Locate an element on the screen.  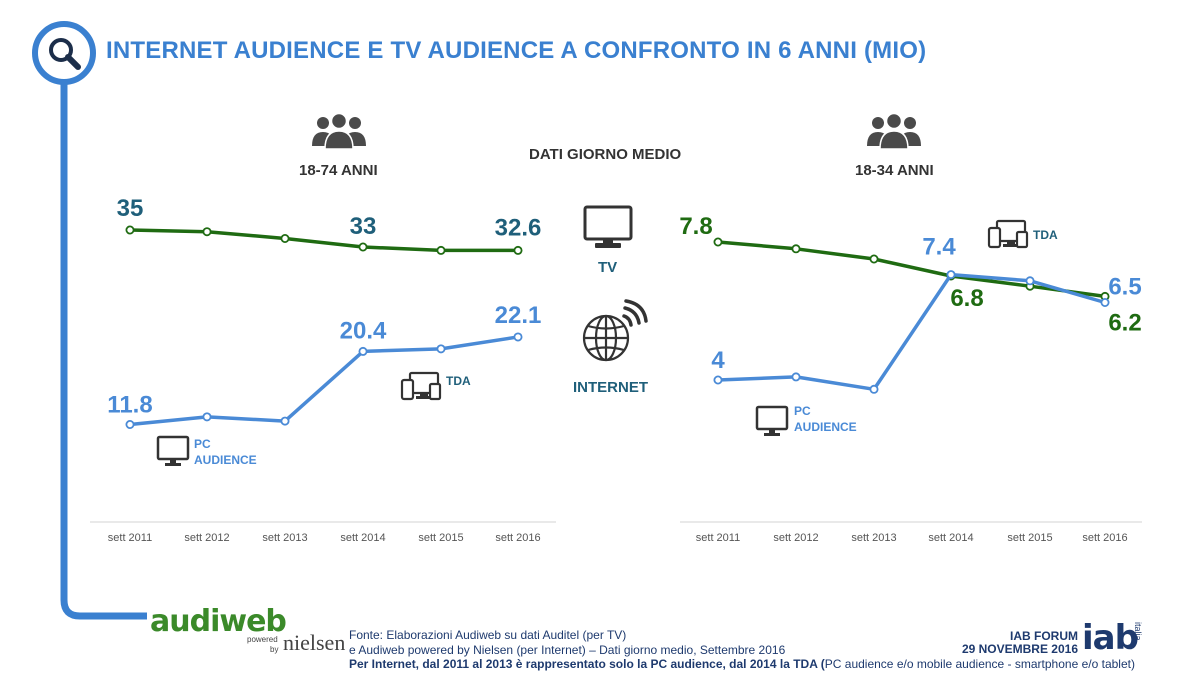
tv-icon is located at coordinates (608, 226).